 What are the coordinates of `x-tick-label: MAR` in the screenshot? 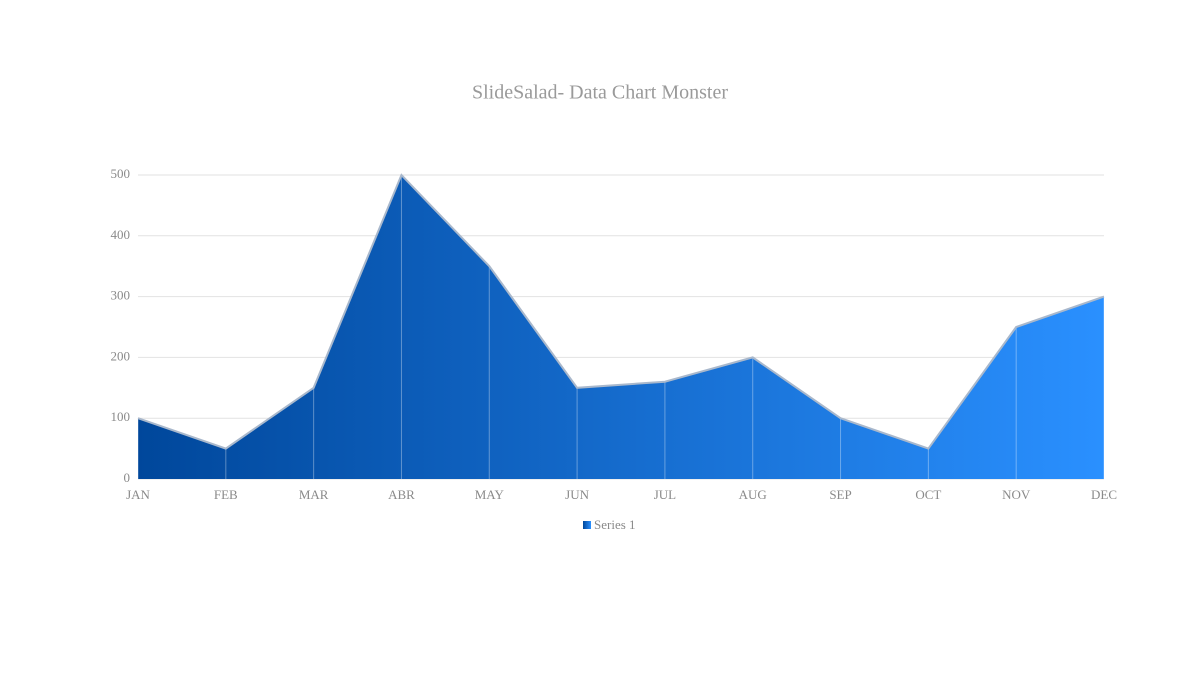 It's located at (314, 494).